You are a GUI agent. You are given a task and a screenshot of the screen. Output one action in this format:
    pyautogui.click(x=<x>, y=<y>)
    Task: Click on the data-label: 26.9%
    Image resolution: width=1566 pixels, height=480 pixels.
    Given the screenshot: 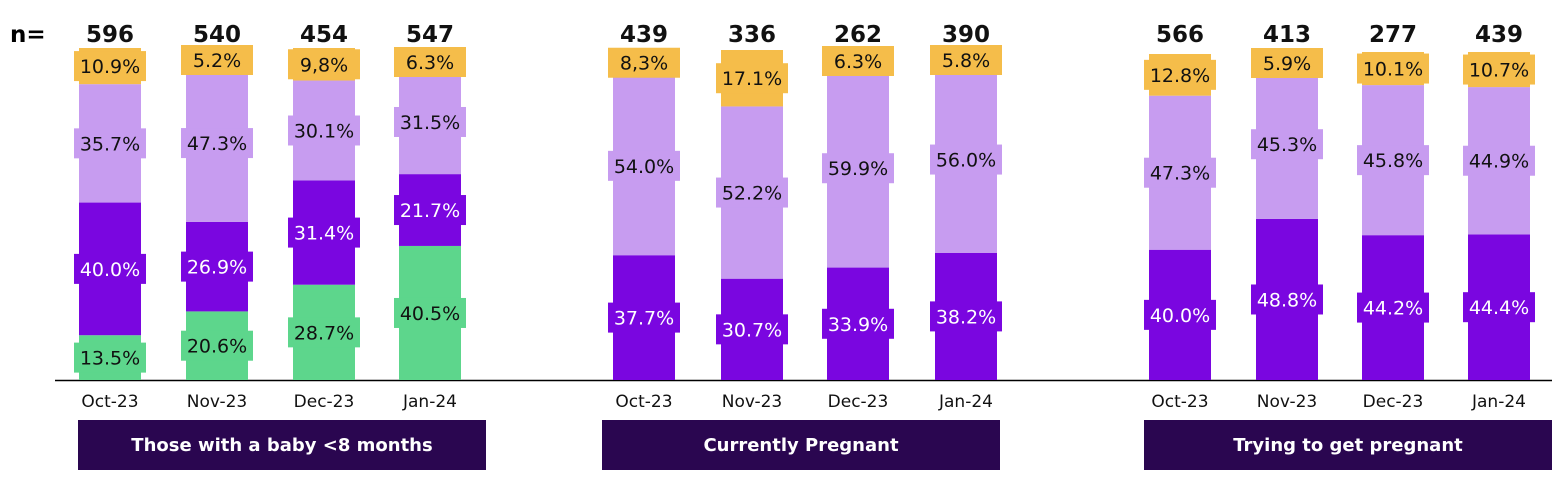 What is the action you would take?
    pyautogui.click(x=217, y=268)
    